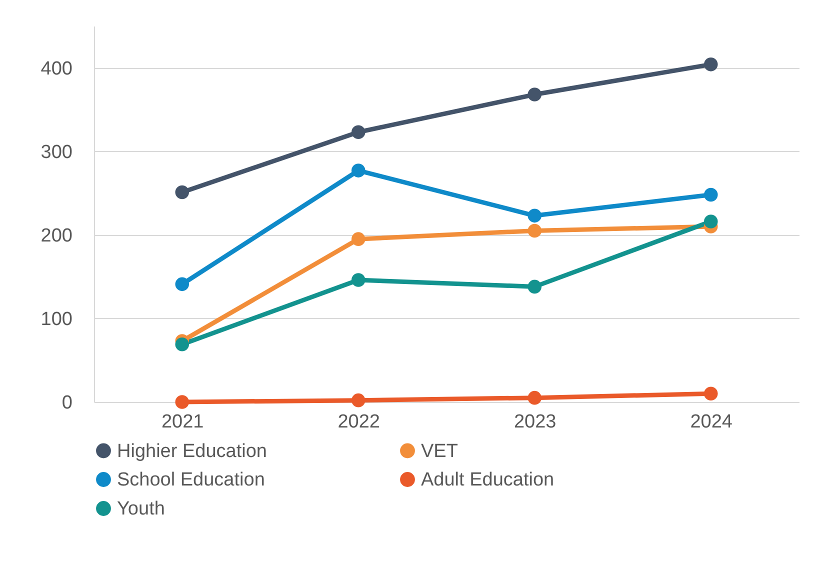 The width and height of the screenshot is (822, 570). Describe the element at coordinates (182, 422) in the screenshot. I see `x-tick-label: 2021` at that location.